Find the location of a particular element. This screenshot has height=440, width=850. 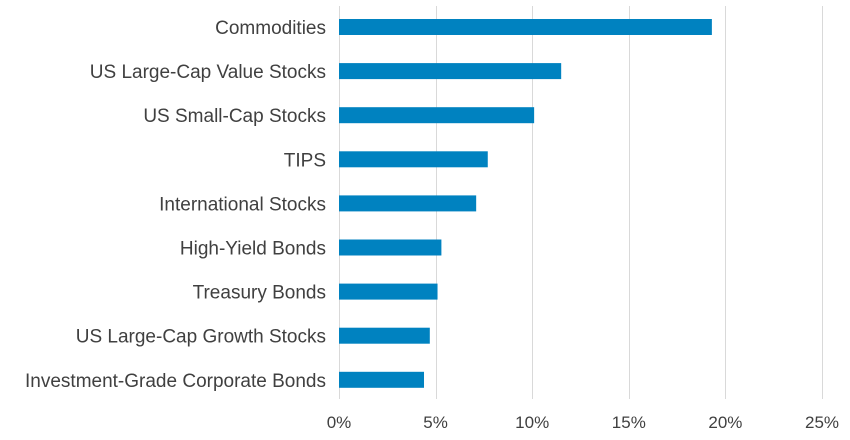

category-label: US Large-Cap Value Stocks is located at coordinates (208, 72).